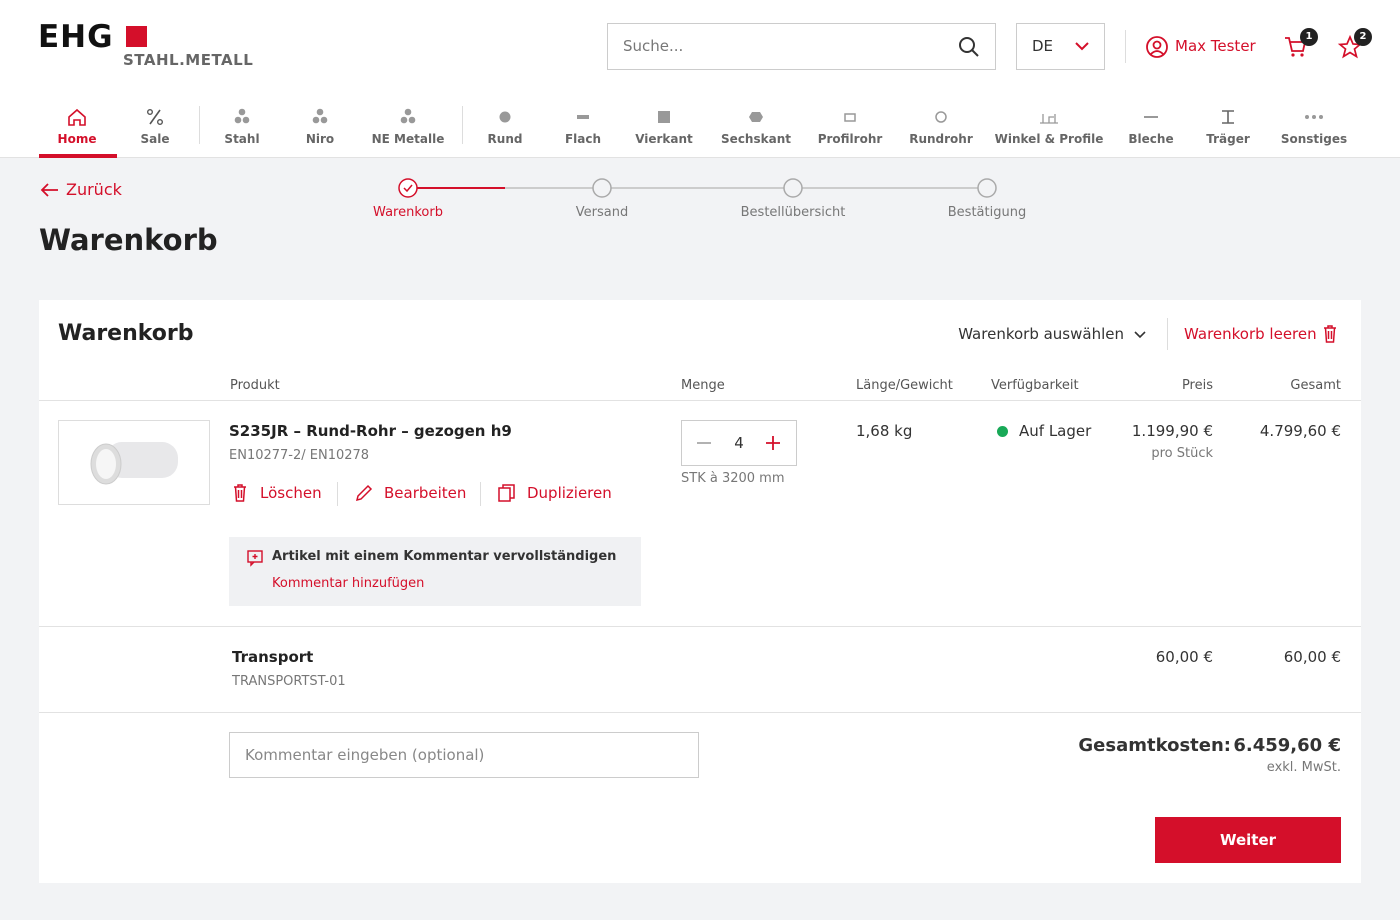 The image size is (1400, 920). I want to click on quantity-stepper, so click(739, 443).